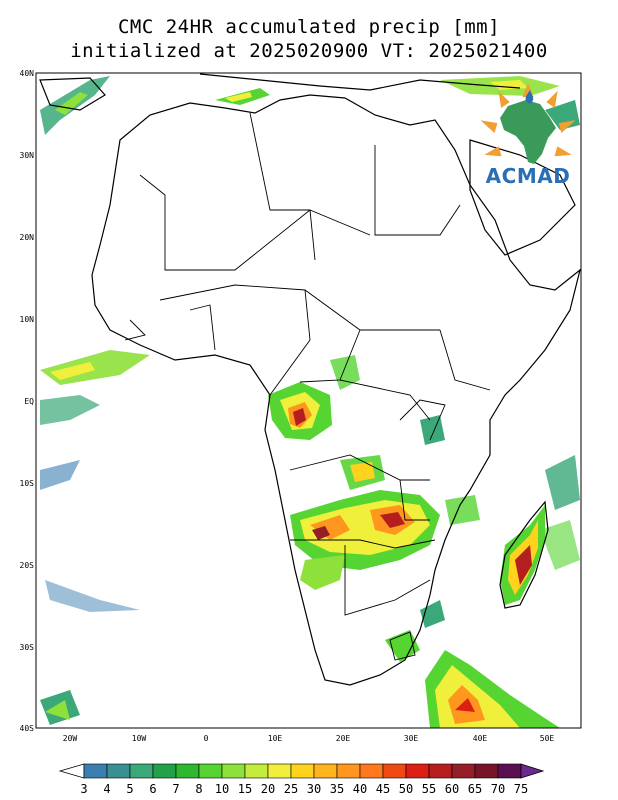  Describe the element at coordinates (406, 789) in the screenshot. I see `colorbar-tick-label: 50` at that location.